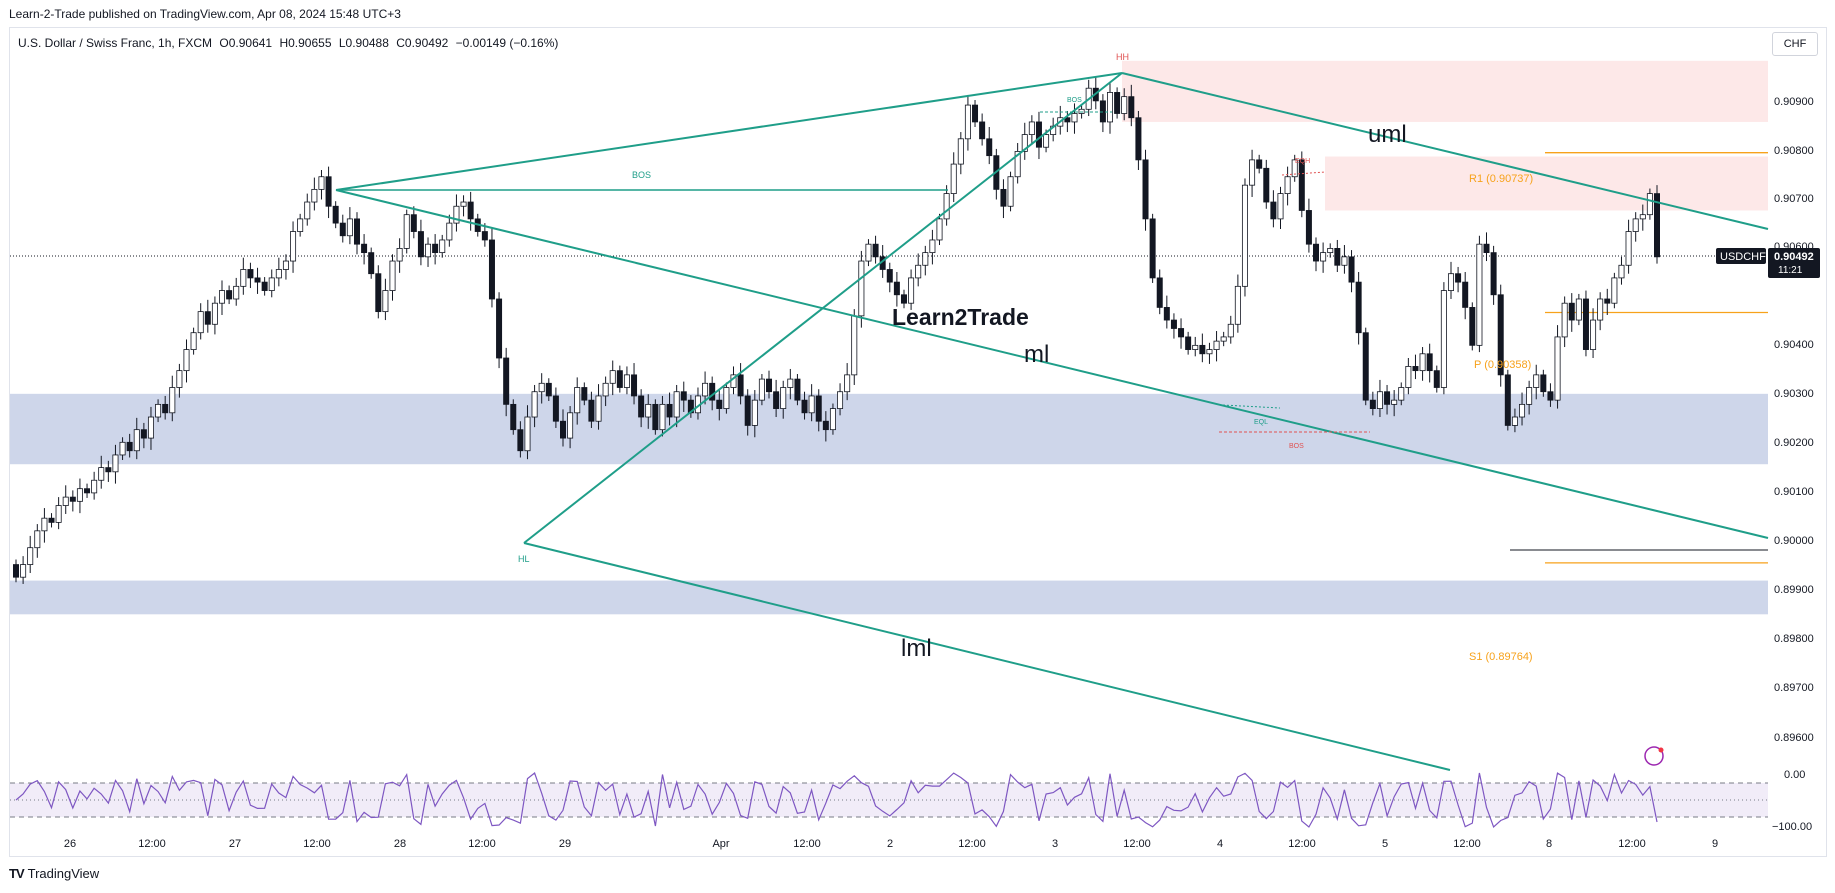 This screenshot has width=1835, height=893. I want to click on time-tick: 5, so click(1385, 844).